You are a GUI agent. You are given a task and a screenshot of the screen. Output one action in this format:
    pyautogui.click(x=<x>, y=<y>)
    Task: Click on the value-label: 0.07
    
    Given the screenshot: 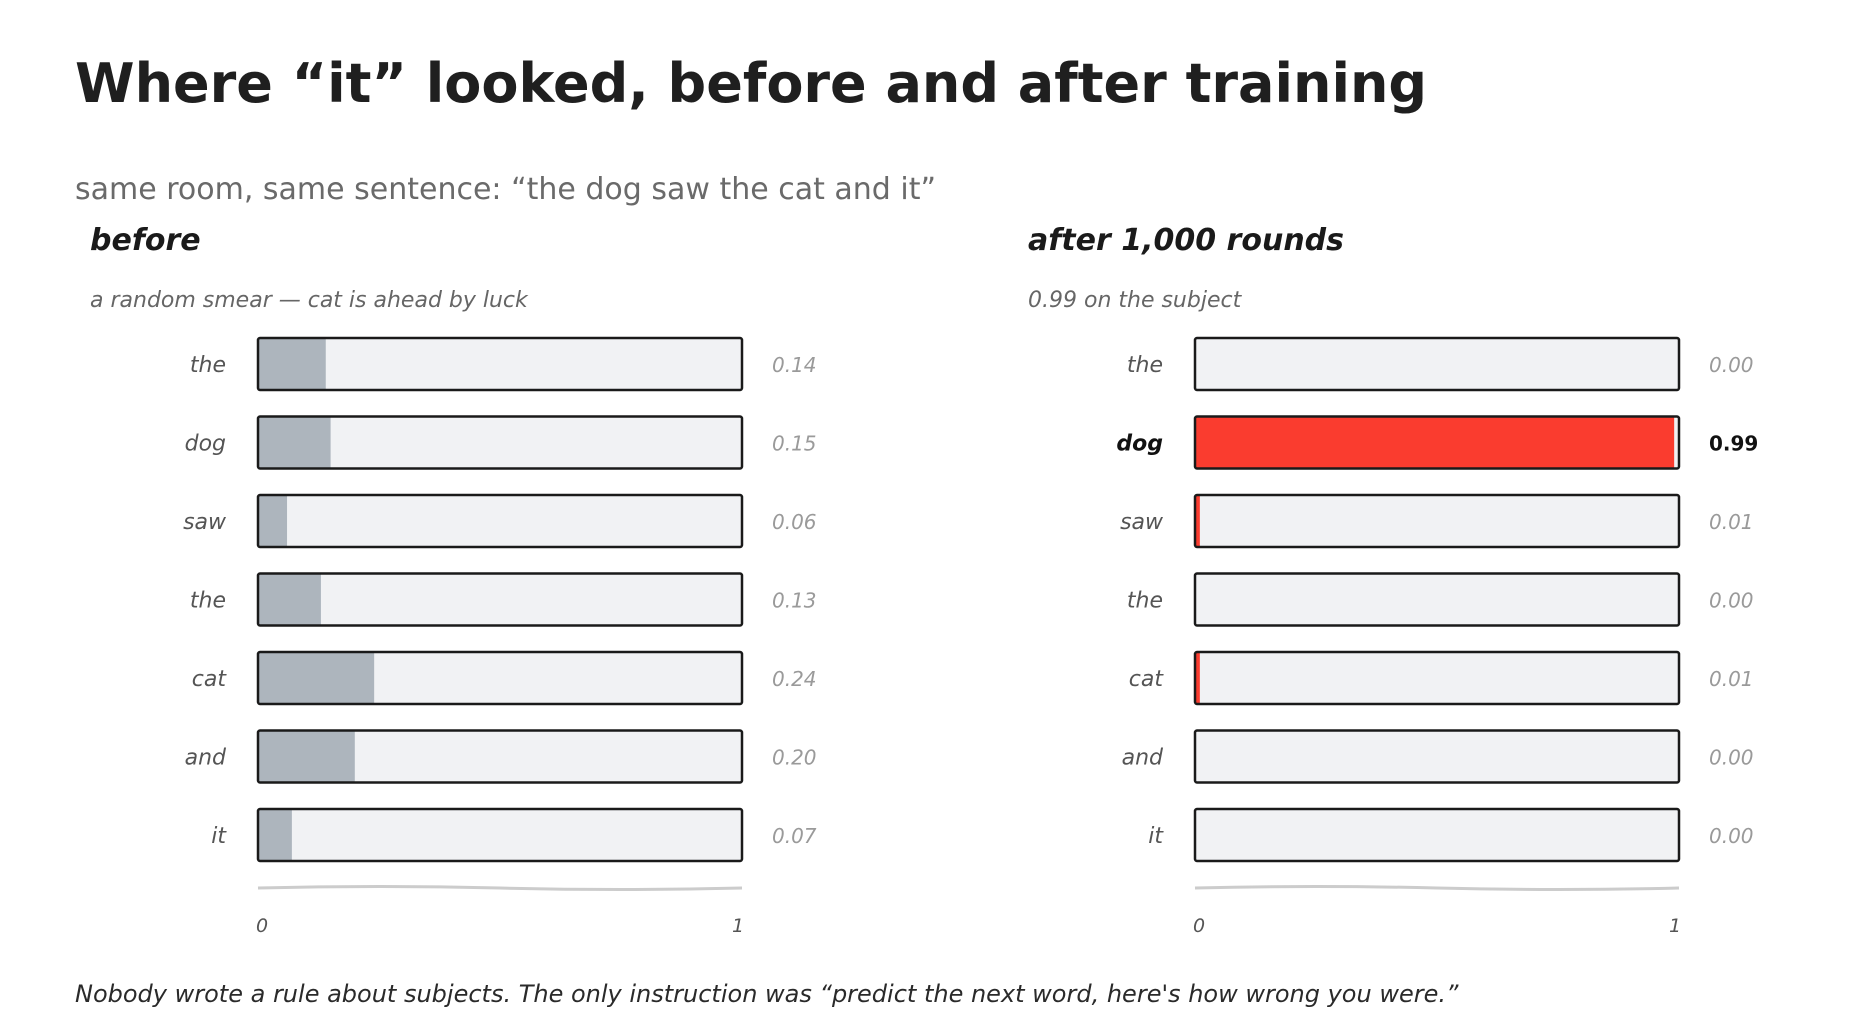 What is the action you would take?
    pyautogui.click(x=794, y=836)
    